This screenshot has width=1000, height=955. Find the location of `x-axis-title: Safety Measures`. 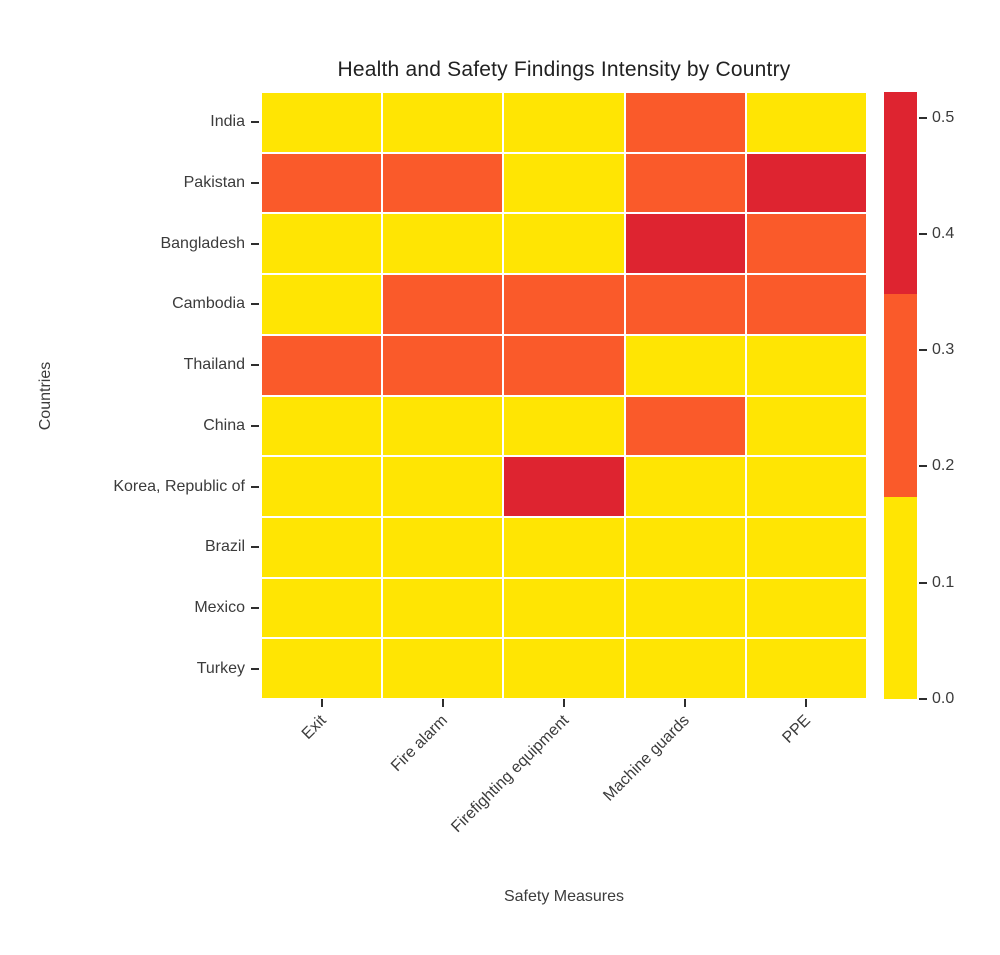

x-axis-title: Safety Measures is located at coordinates (564, 896).